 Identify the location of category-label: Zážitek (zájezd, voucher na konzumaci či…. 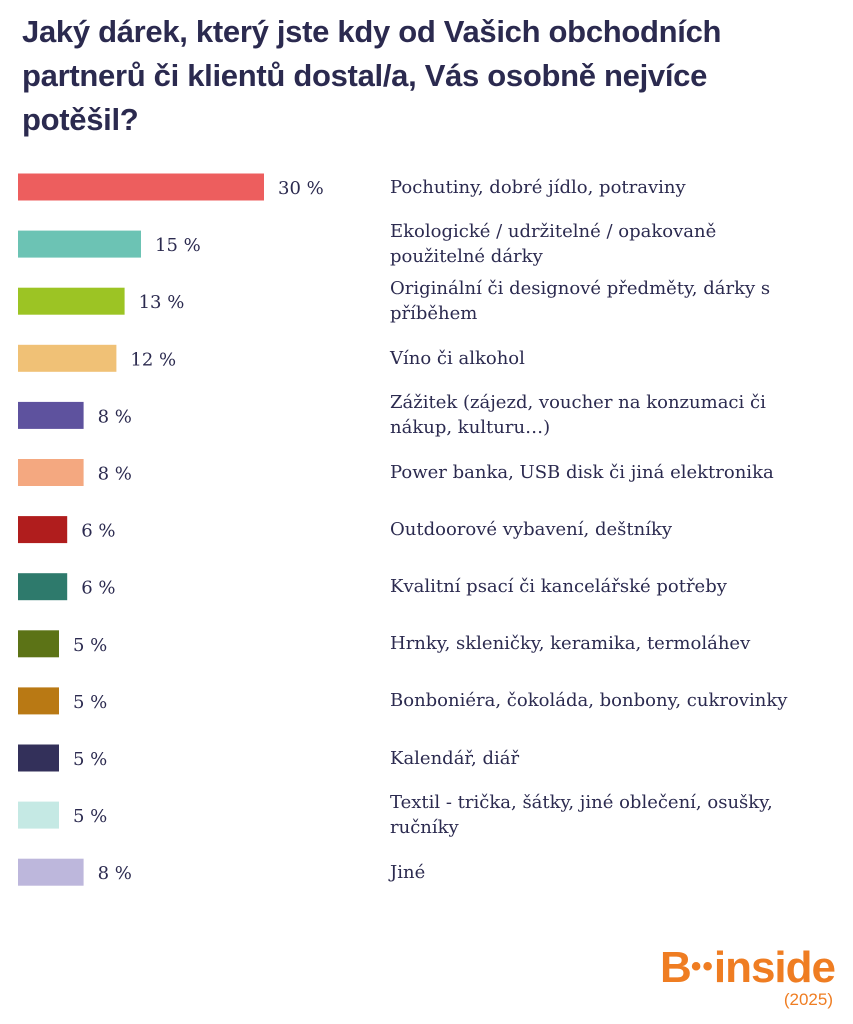
(578, 415).